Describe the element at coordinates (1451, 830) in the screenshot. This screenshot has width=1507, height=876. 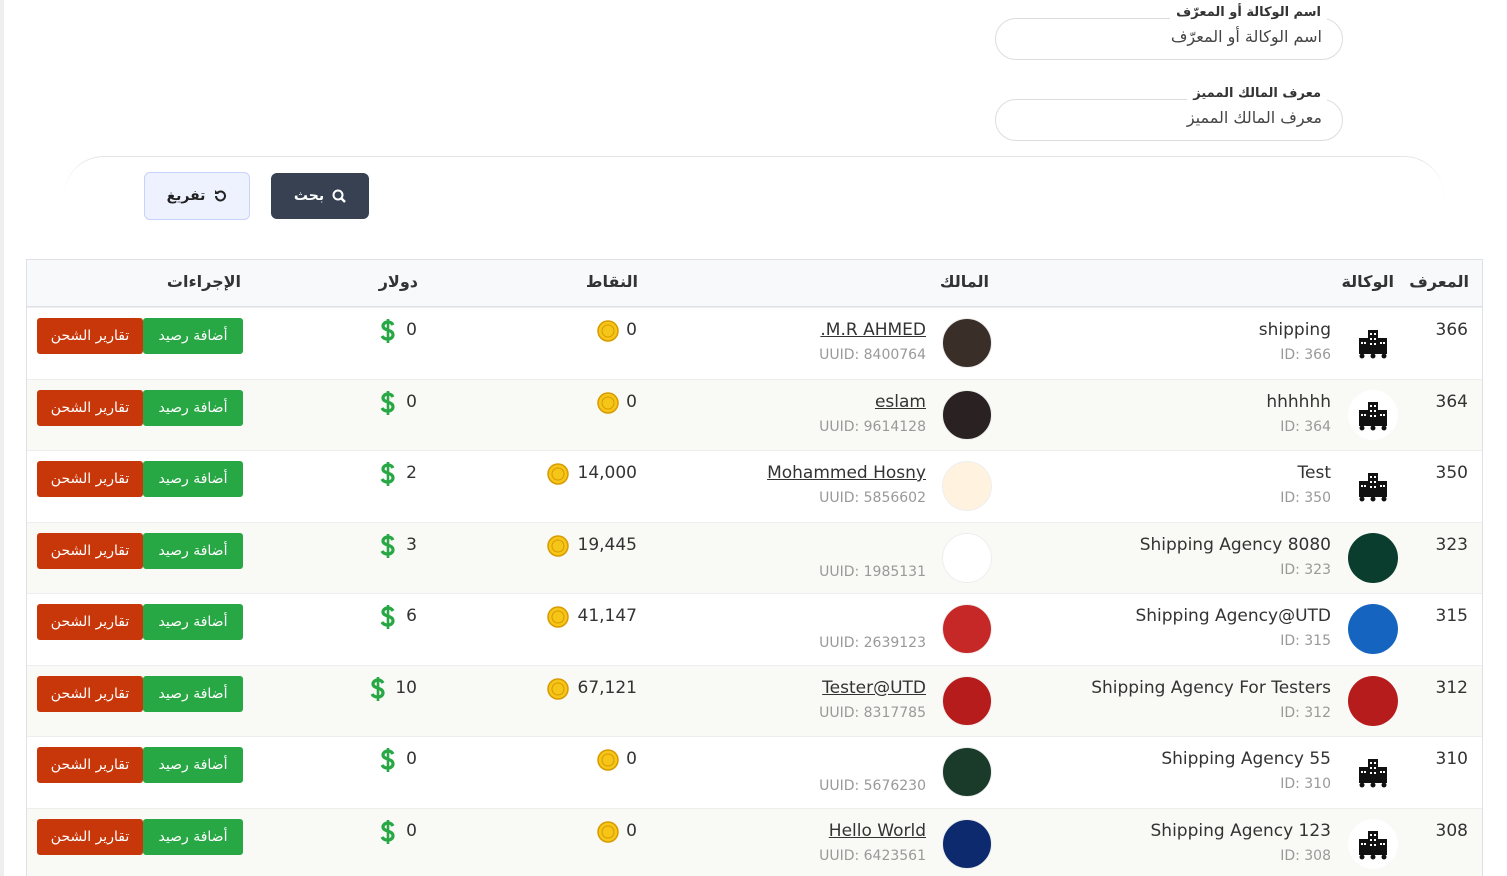
I see `row-id: 308` at that location.